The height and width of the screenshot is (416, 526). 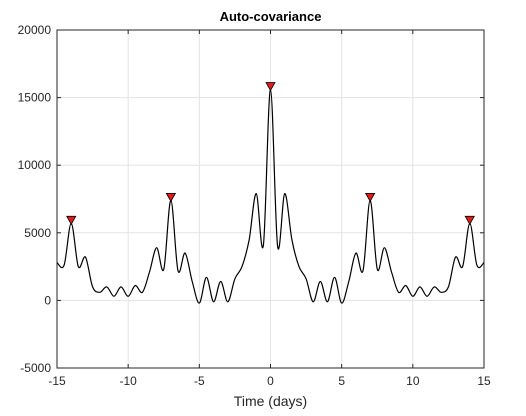 I want to click on y-tick-label: -5000, so click(x=35, y=368).